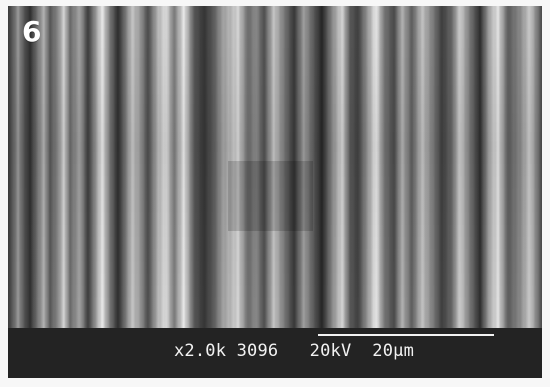 The width and height of the screenshot is (550, 387). I want to click on dark-rectangle-region, so click(270, 196).